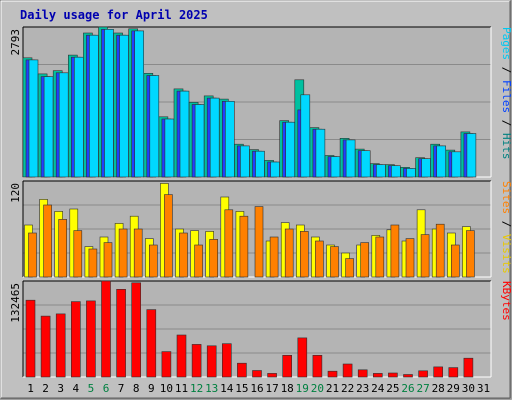 This screenshot has height=400, width=512. What do you see at coordinates (15, 193) in the screenshot?
I see `max-label-middle: 120` at bounding box center [15, 193].